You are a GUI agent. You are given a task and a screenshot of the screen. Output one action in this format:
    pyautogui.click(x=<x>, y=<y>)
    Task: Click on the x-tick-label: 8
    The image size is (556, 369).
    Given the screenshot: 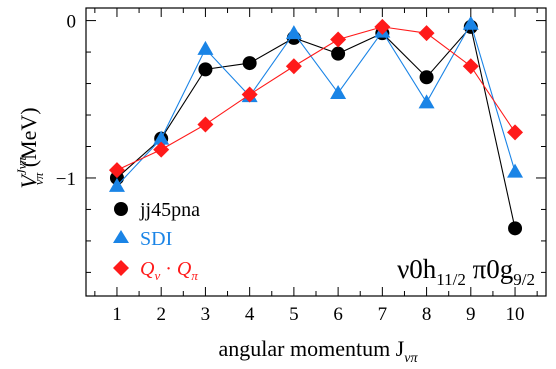 What is the action you would take?
    pyautogui.click(x=427, y=314)
    